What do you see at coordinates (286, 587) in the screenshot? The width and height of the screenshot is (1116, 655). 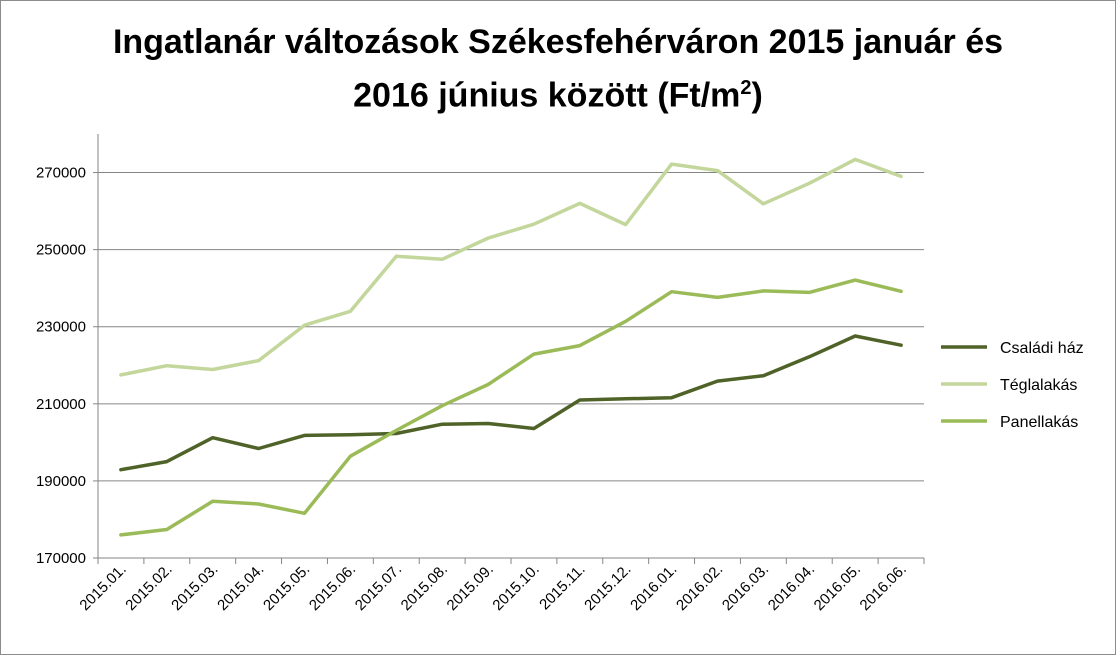 I see `x-tick-label: 2015.05.` at bounding box center [286, 587].